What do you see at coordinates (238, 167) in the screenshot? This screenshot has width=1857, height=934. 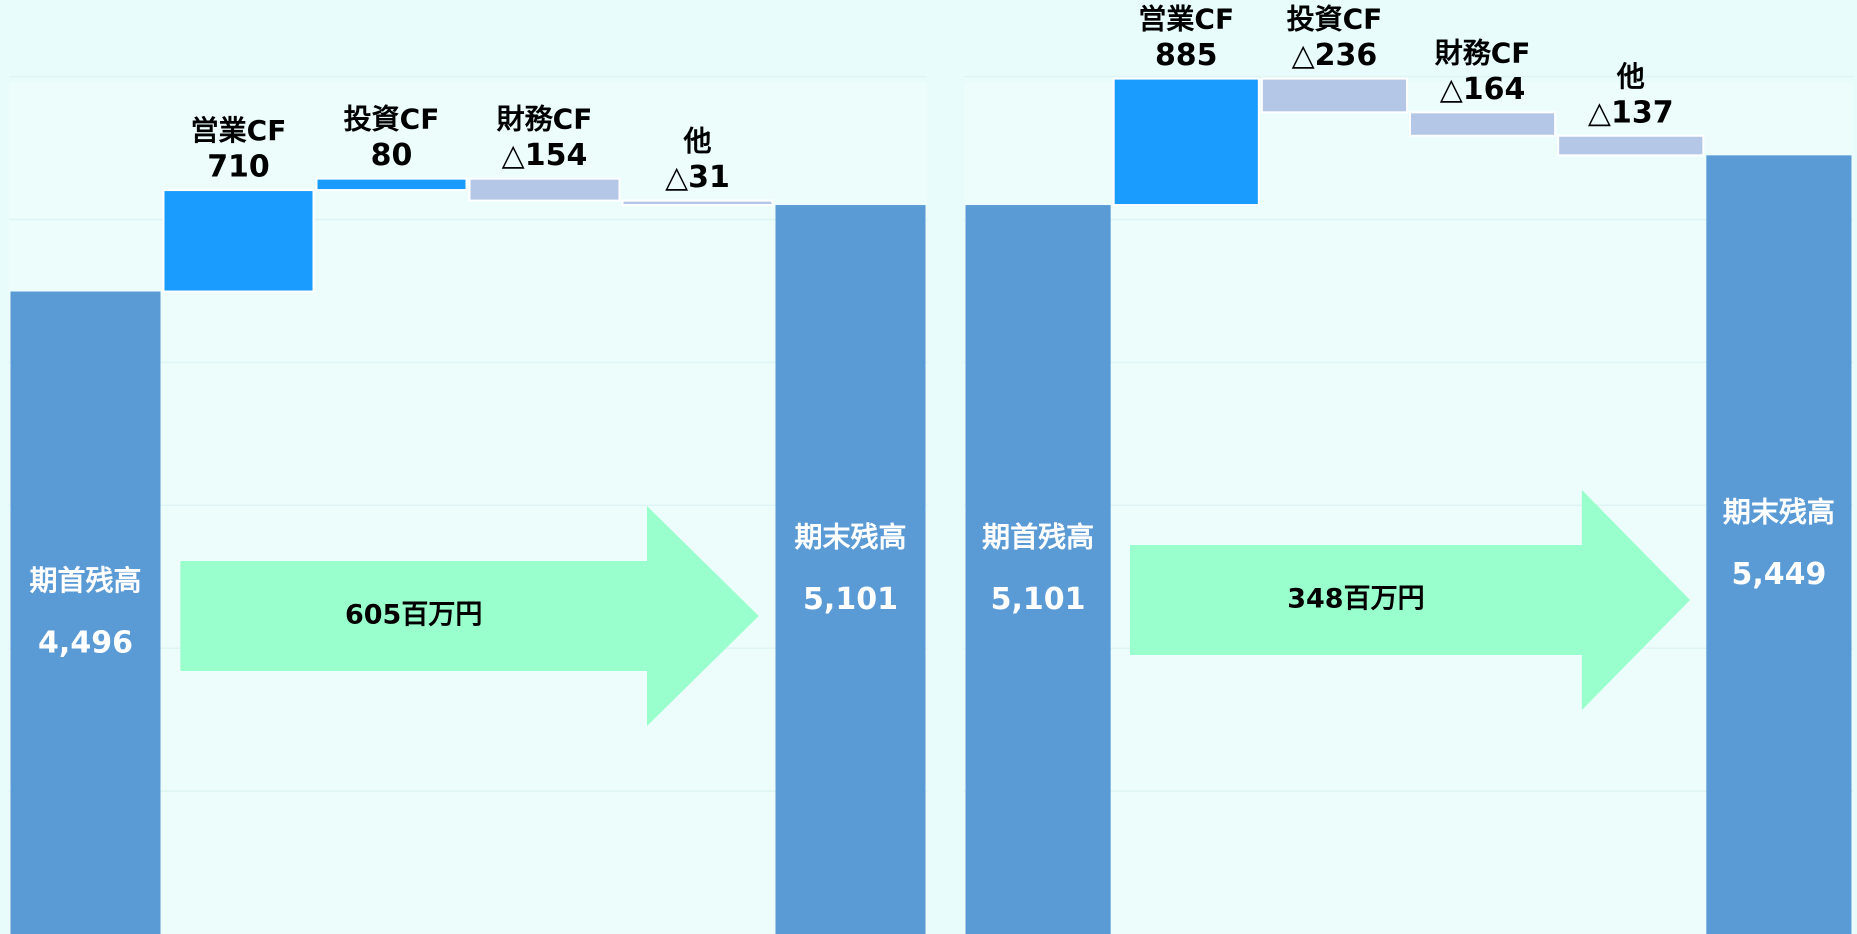 I see `value-label: 710` at bounding box center [238, 167].